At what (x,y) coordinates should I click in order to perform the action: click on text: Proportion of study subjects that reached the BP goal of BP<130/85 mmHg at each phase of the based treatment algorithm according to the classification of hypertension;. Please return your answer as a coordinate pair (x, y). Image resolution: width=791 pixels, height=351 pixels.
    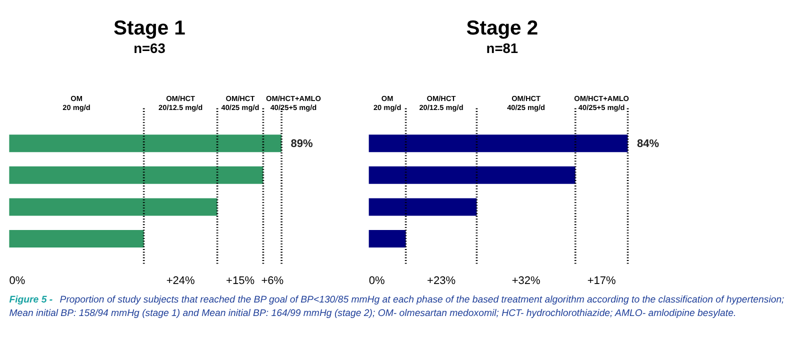
    Looking at the image, I should click on (422, 300).